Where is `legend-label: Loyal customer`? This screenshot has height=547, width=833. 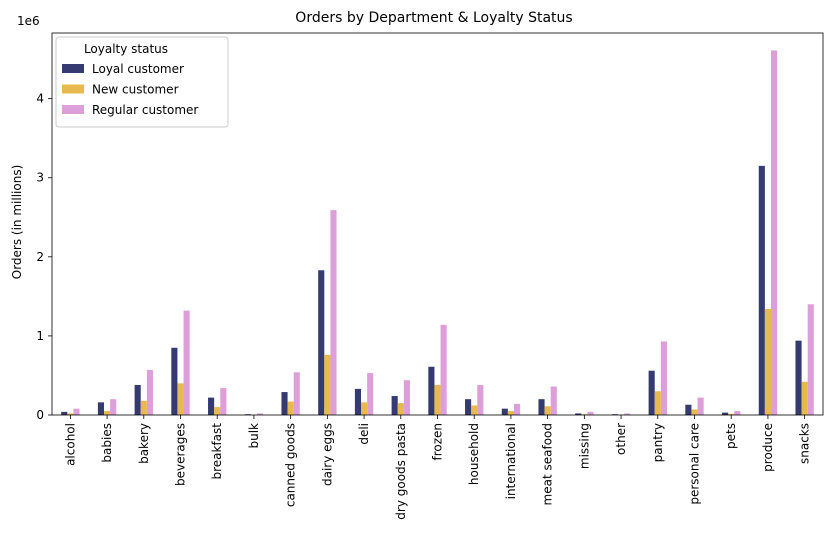
legend-label: Loyal customer is located at coordinates (138, 69).